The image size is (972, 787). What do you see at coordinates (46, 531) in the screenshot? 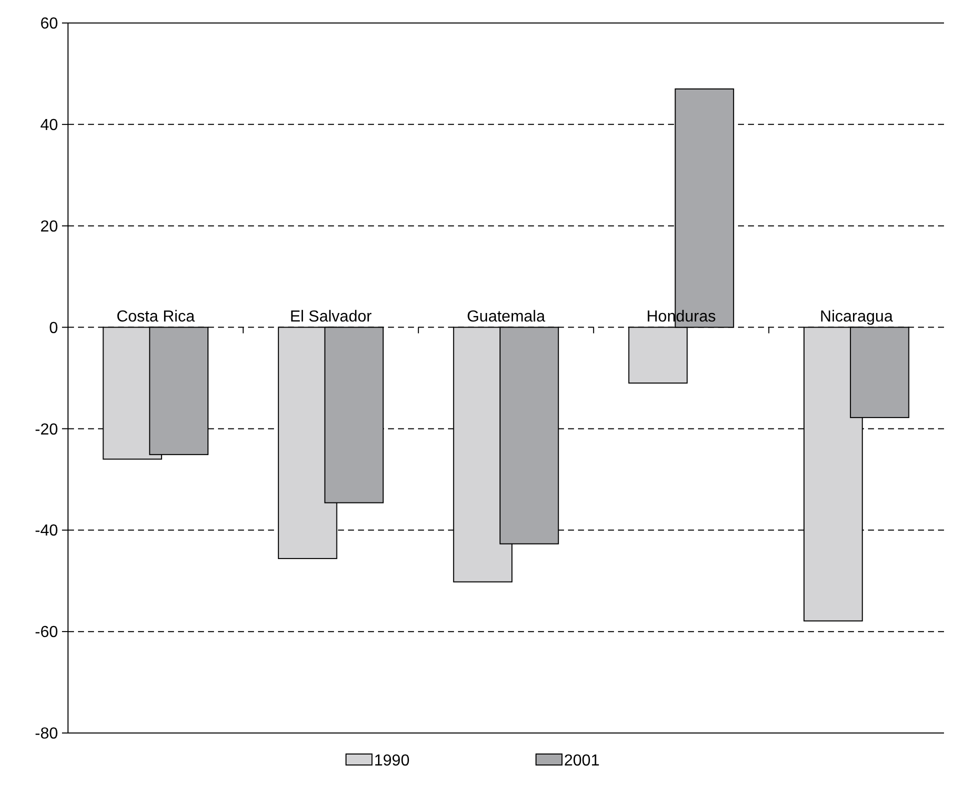
I see `y-tick-label: -40` at bounding box center [46, 531].